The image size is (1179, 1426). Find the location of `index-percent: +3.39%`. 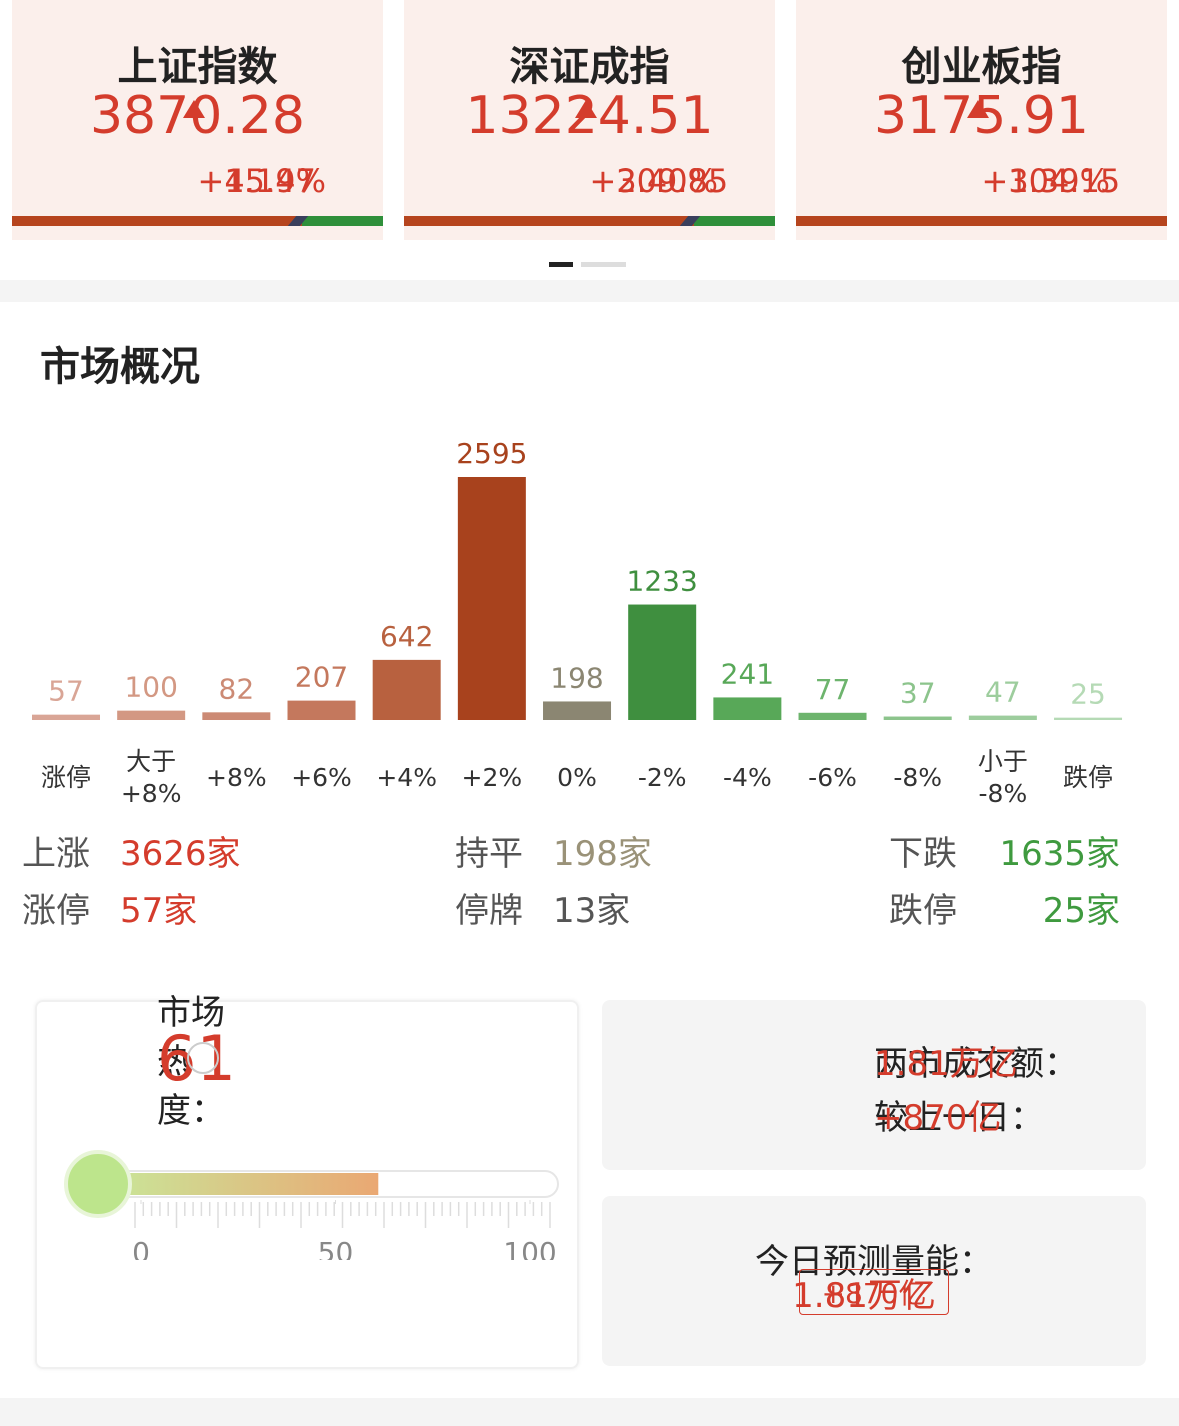

index-percent: +3.39% is located at coordinates (1045, 181).